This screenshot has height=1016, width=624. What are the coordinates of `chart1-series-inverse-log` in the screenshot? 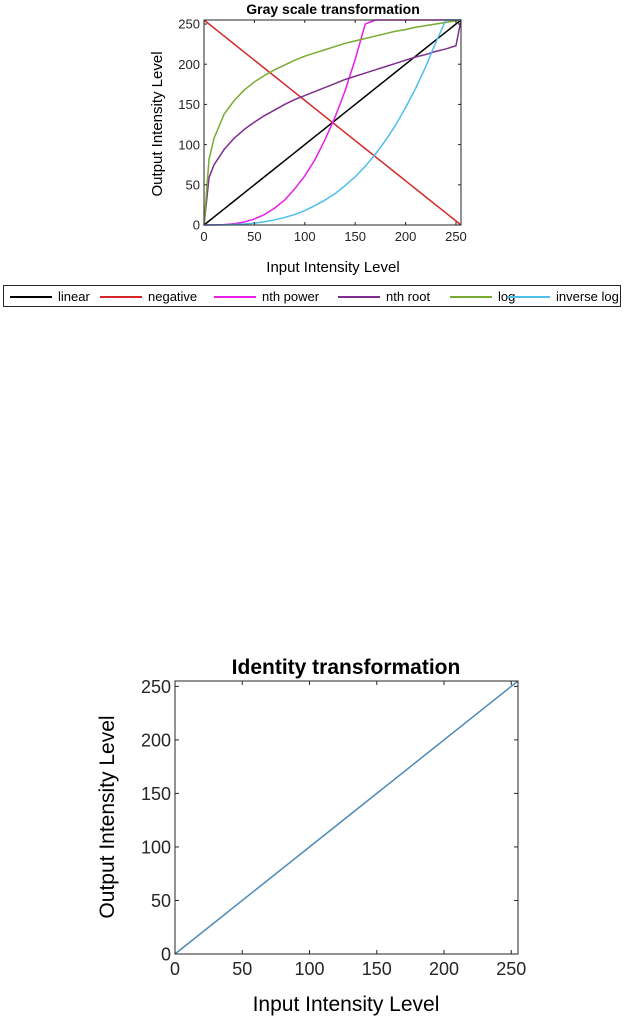 It's located at (332, 122).